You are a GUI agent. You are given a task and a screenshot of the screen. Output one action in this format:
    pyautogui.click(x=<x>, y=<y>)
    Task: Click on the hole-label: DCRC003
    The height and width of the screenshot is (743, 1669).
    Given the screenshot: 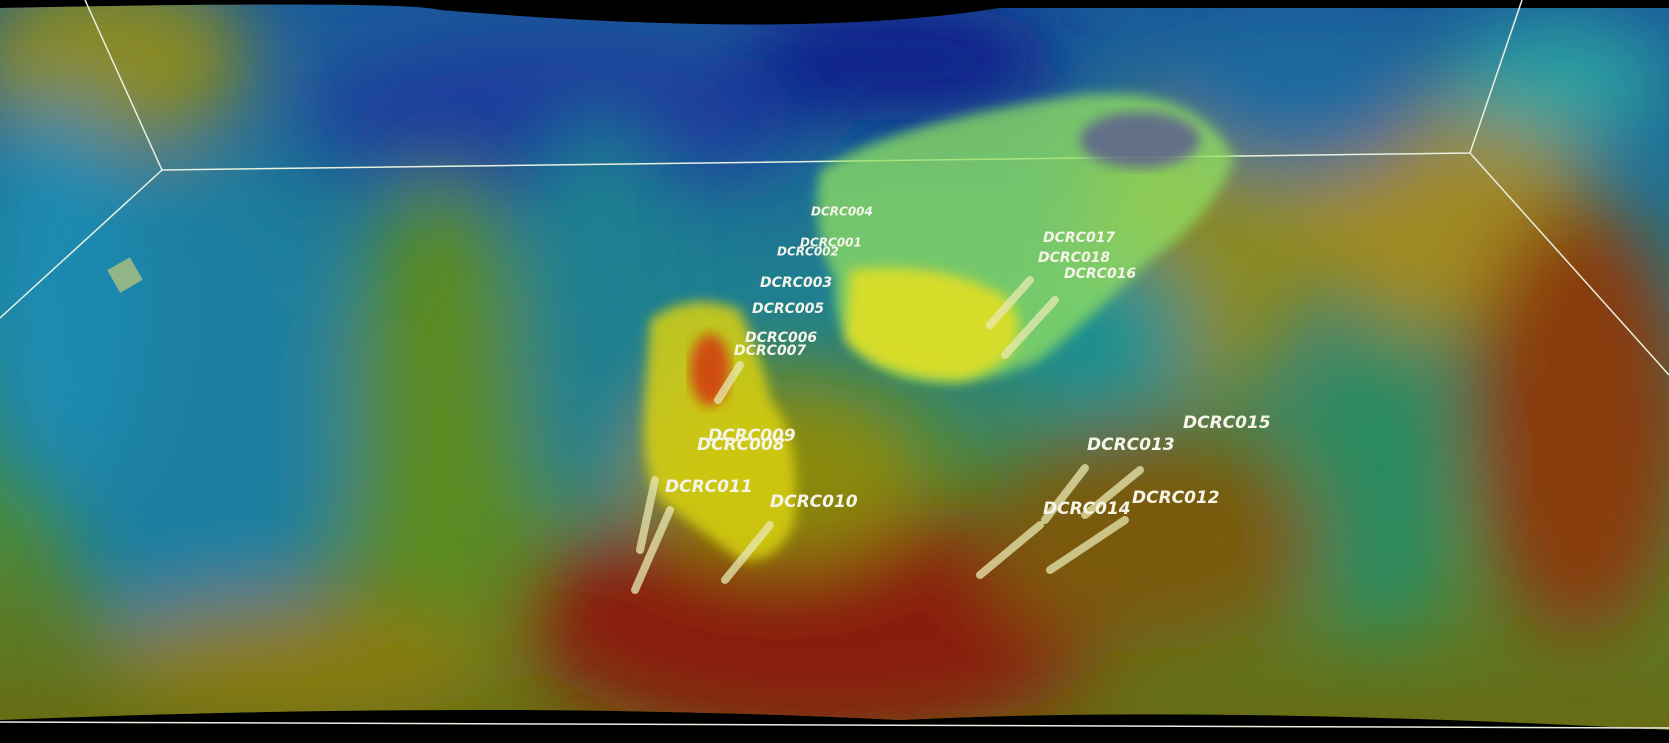 What is the action you would take?
    pyautogui.click(x=796, y=283)
    